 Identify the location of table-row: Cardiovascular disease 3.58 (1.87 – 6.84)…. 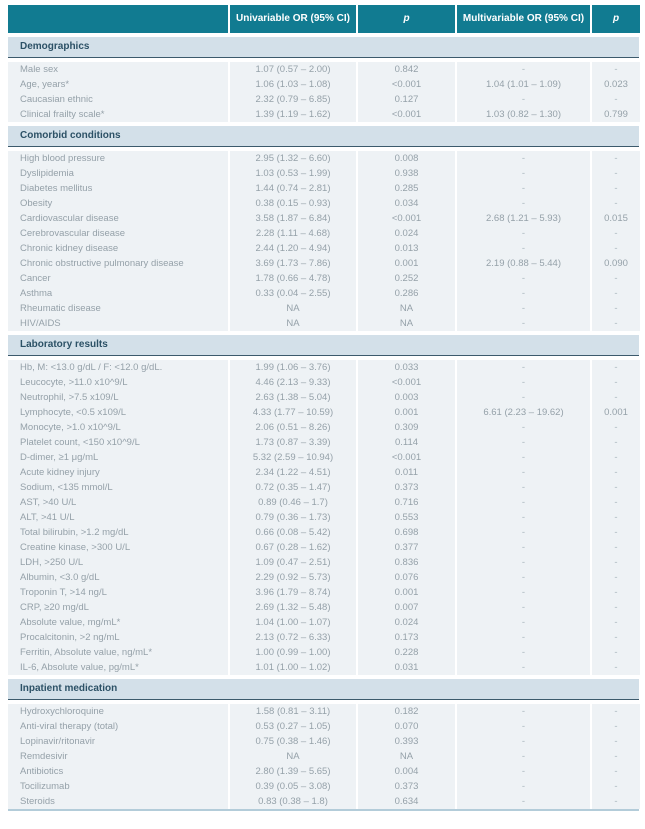
(324, 218).